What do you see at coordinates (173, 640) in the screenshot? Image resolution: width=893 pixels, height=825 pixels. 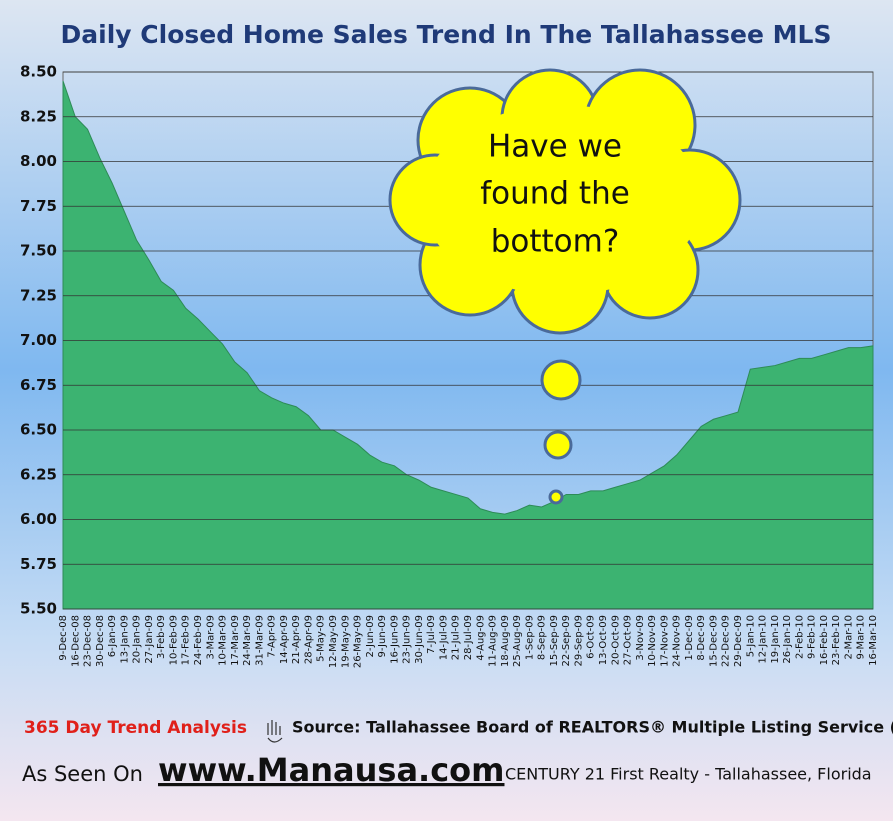 I see `x-tick-label: 10-Feb-09` at bounding box center [173, 640].